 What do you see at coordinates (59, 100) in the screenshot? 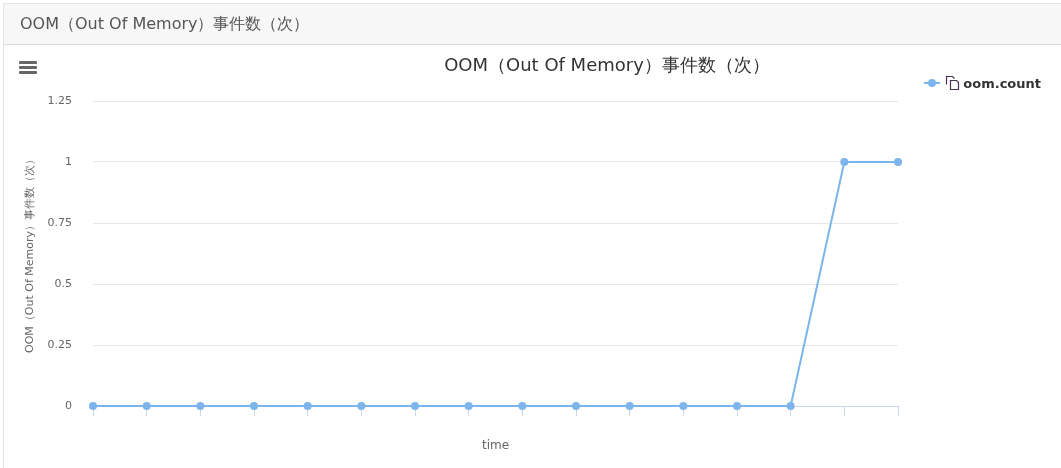
I see `y-tick-label: 1.25` at bounding box center [59, 100].